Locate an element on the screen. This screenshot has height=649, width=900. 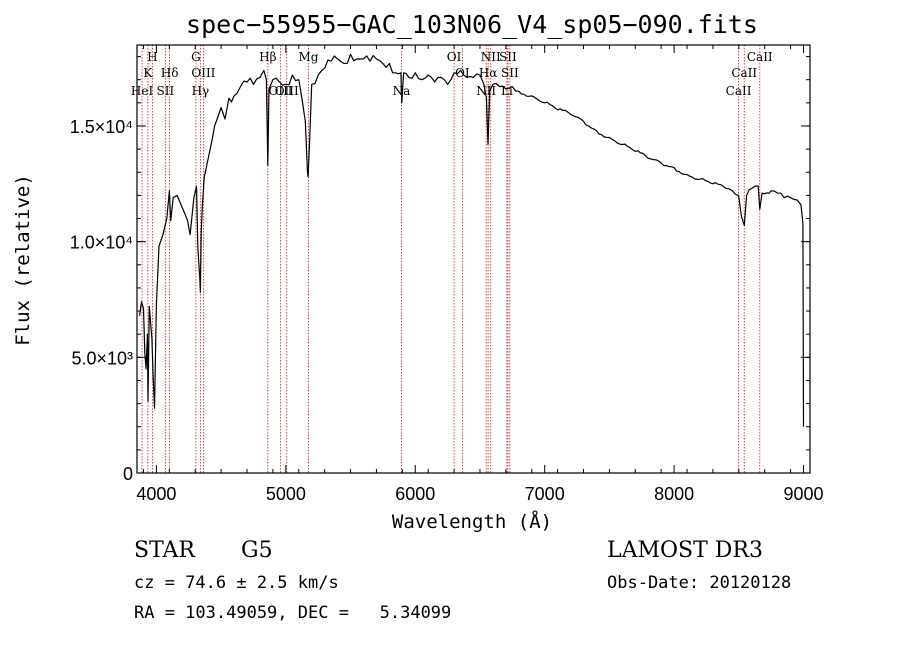
coordinates: RA = 103.49059, DEC = 5.34099 is located at coordinates (293, 613).